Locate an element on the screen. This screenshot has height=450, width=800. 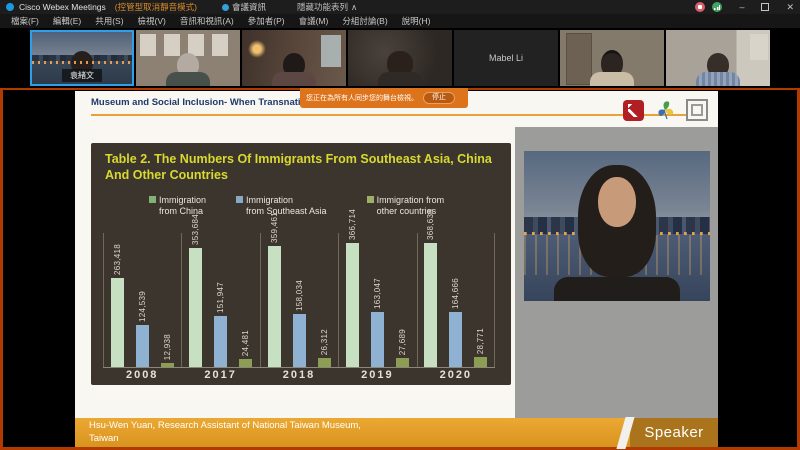
menu-item: 分組討論(B) is located at coordinates (365, 21).